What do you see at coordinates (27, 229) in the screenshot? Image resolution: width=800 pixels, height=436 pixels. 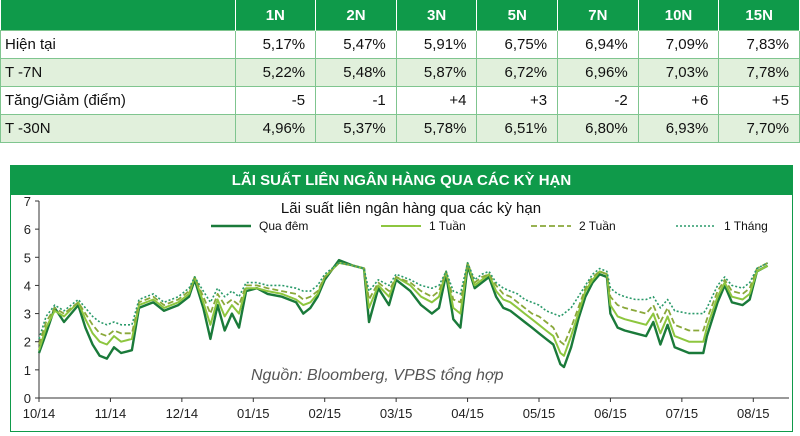 I see `y-tick-label: 6` at bounding box center [27, 229].